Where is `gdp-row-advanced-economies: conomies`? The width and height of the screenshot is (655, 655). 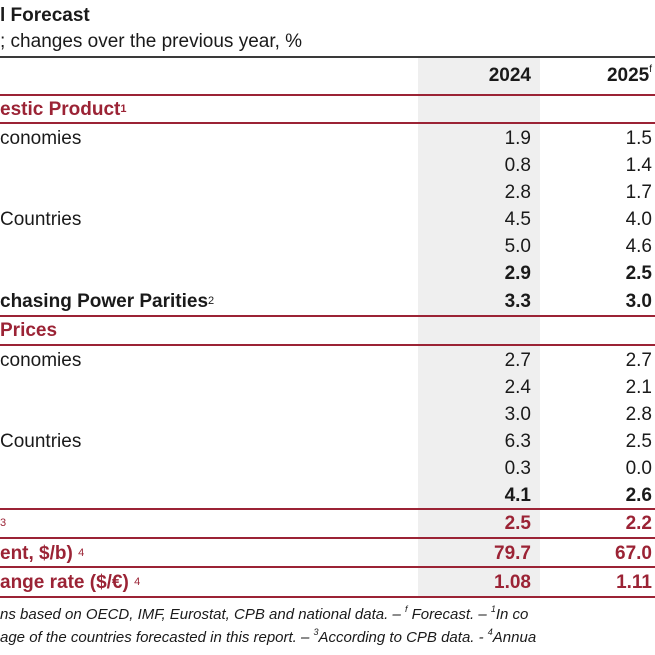
gdp-row-advanced-economies: conomies is located at coordinates (41, 138).